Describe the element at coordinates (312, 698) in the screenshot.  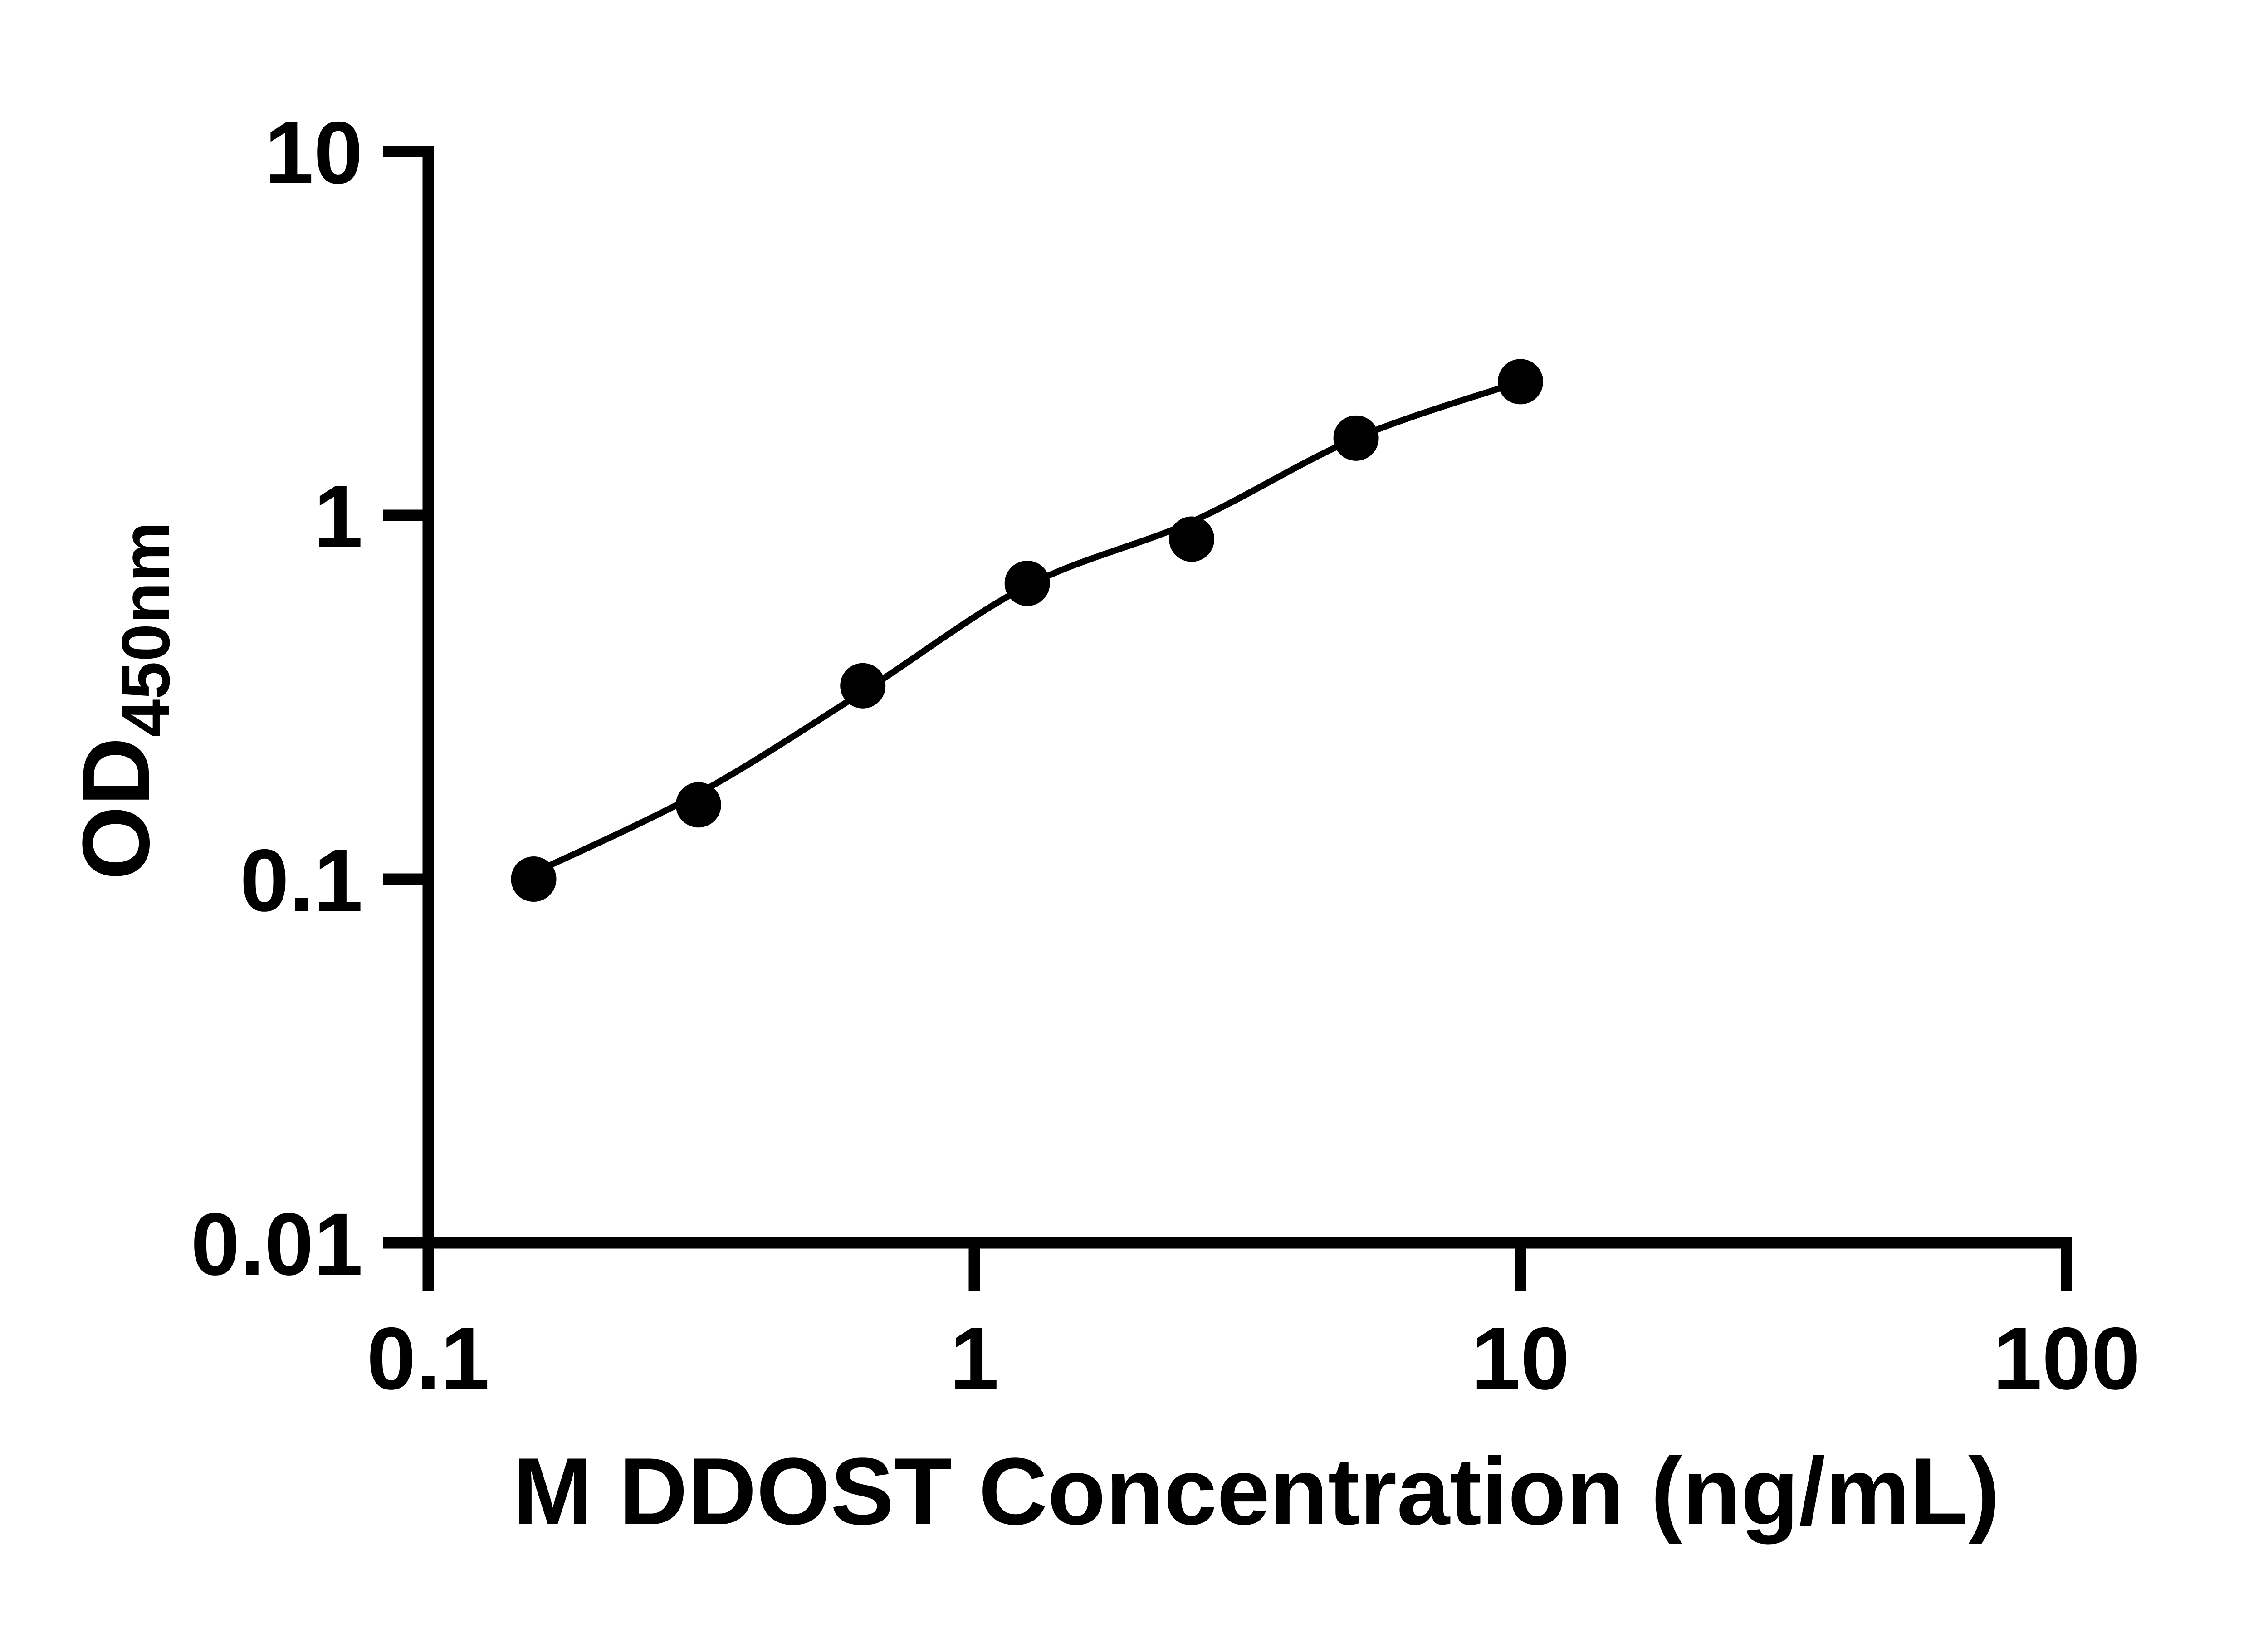
I see `y-axis-ticks: 10 1 0.1 0.01` at that location.